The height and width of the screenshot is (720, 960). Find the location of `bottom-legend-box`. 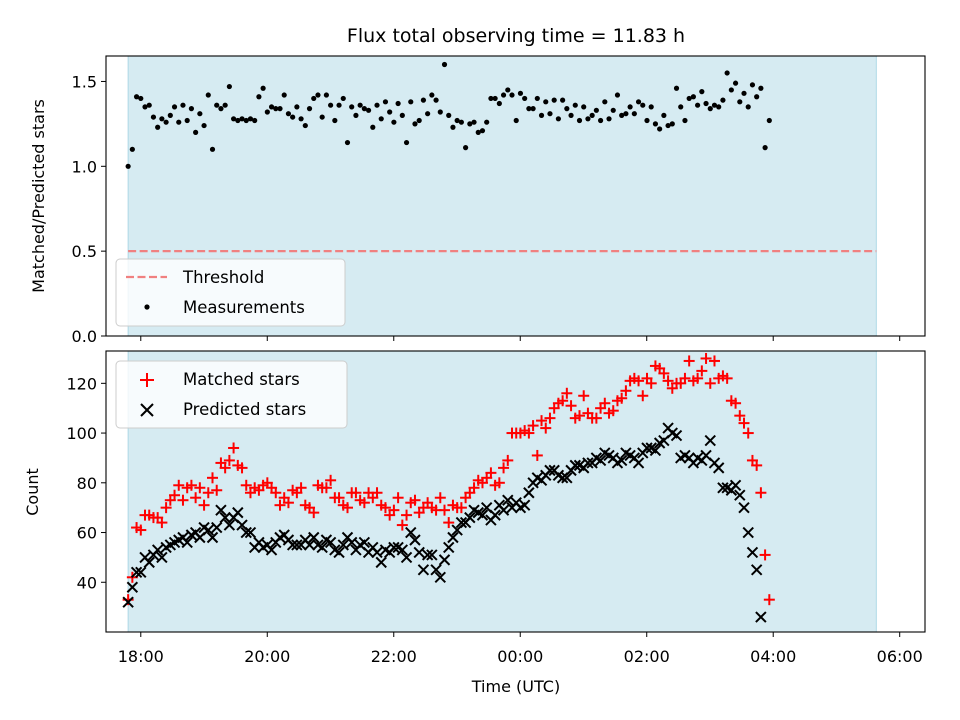

bottom-legend-box is located at coordinates (231, 394).